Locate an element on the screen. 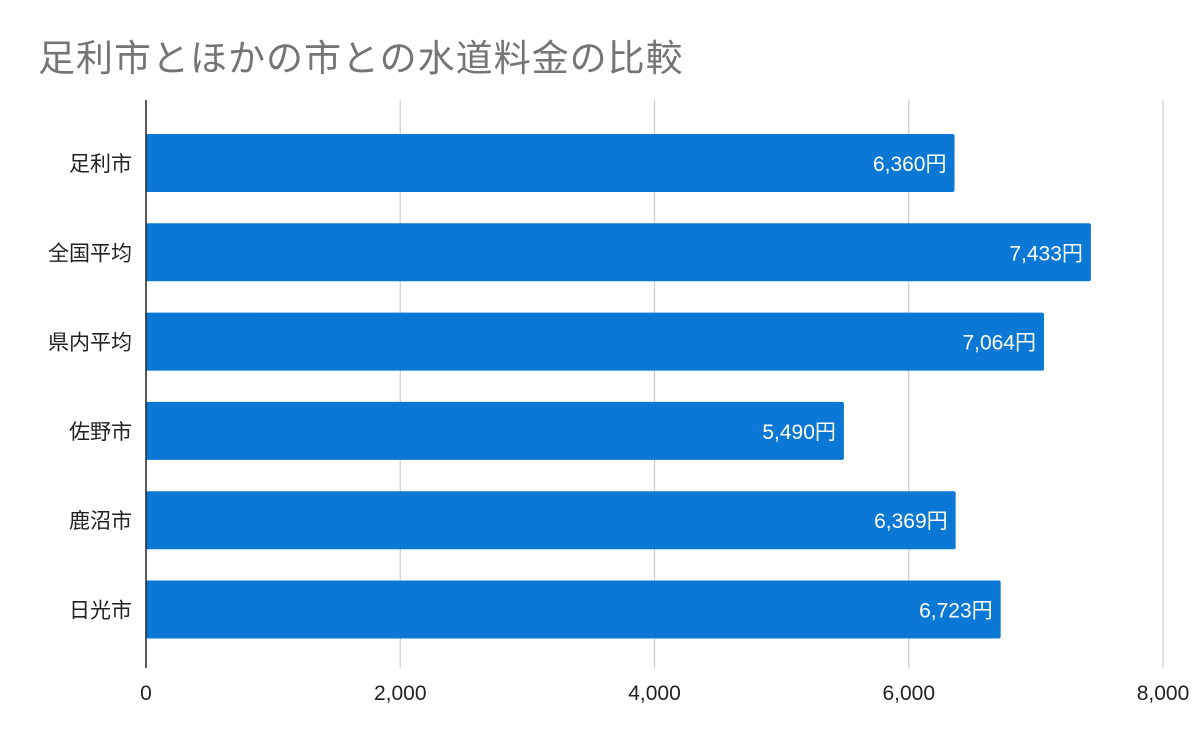 Image resolution: width=1200 pixels, height=742 pixels. data-label: 6,369円 is located at coordinates (911, 521).